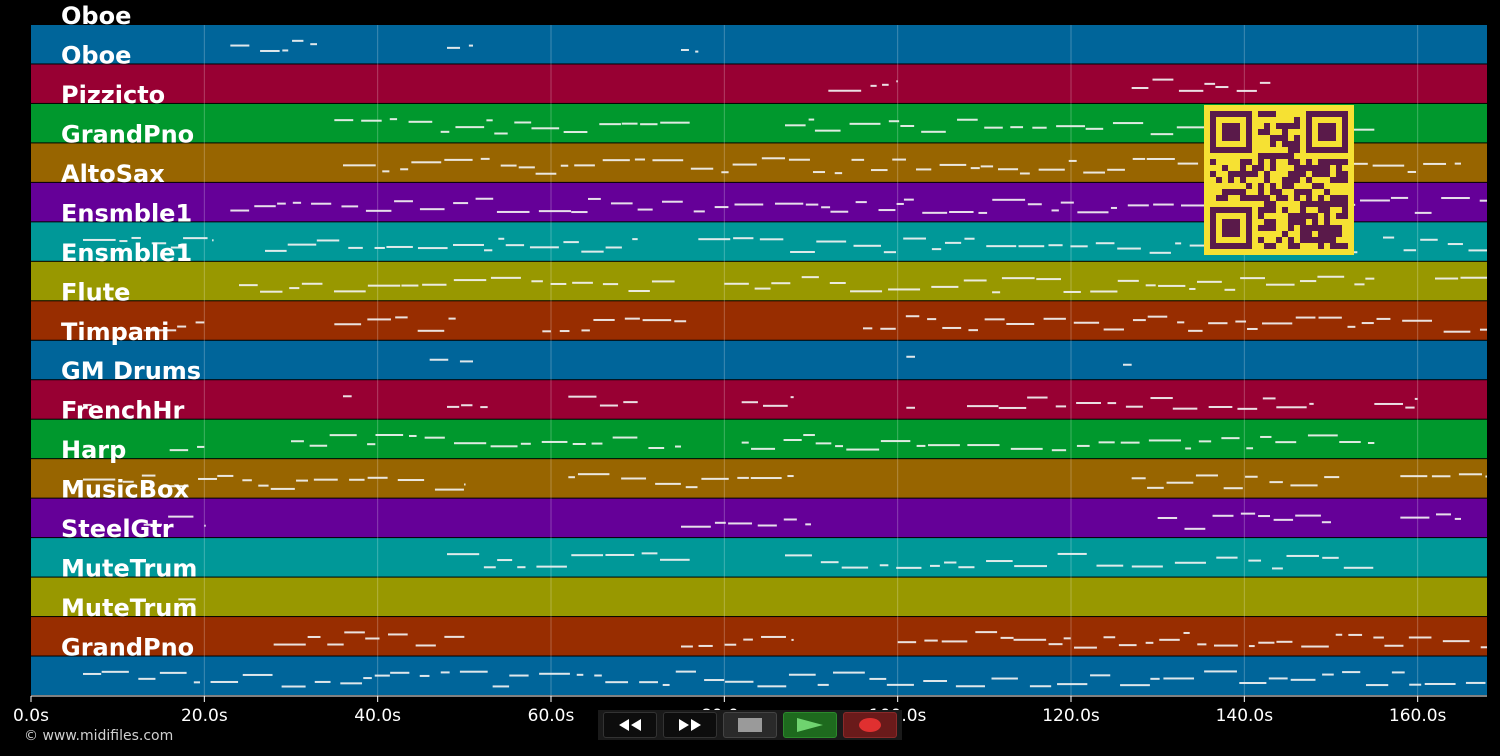 The width and height of the screenshot is (1500, 756). Describe the element at coordinates (31, 716) in the screenshot. I see `tick-label: 0.0s` at that location.